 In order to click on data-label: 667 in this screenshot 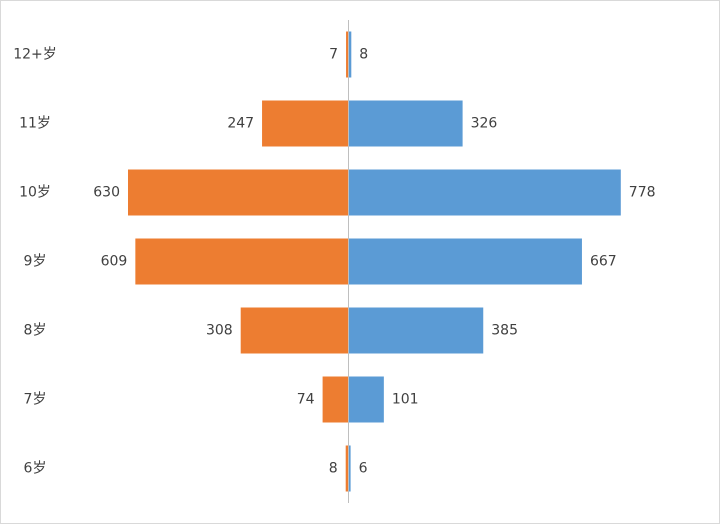, I will do `click(603, 262)`.